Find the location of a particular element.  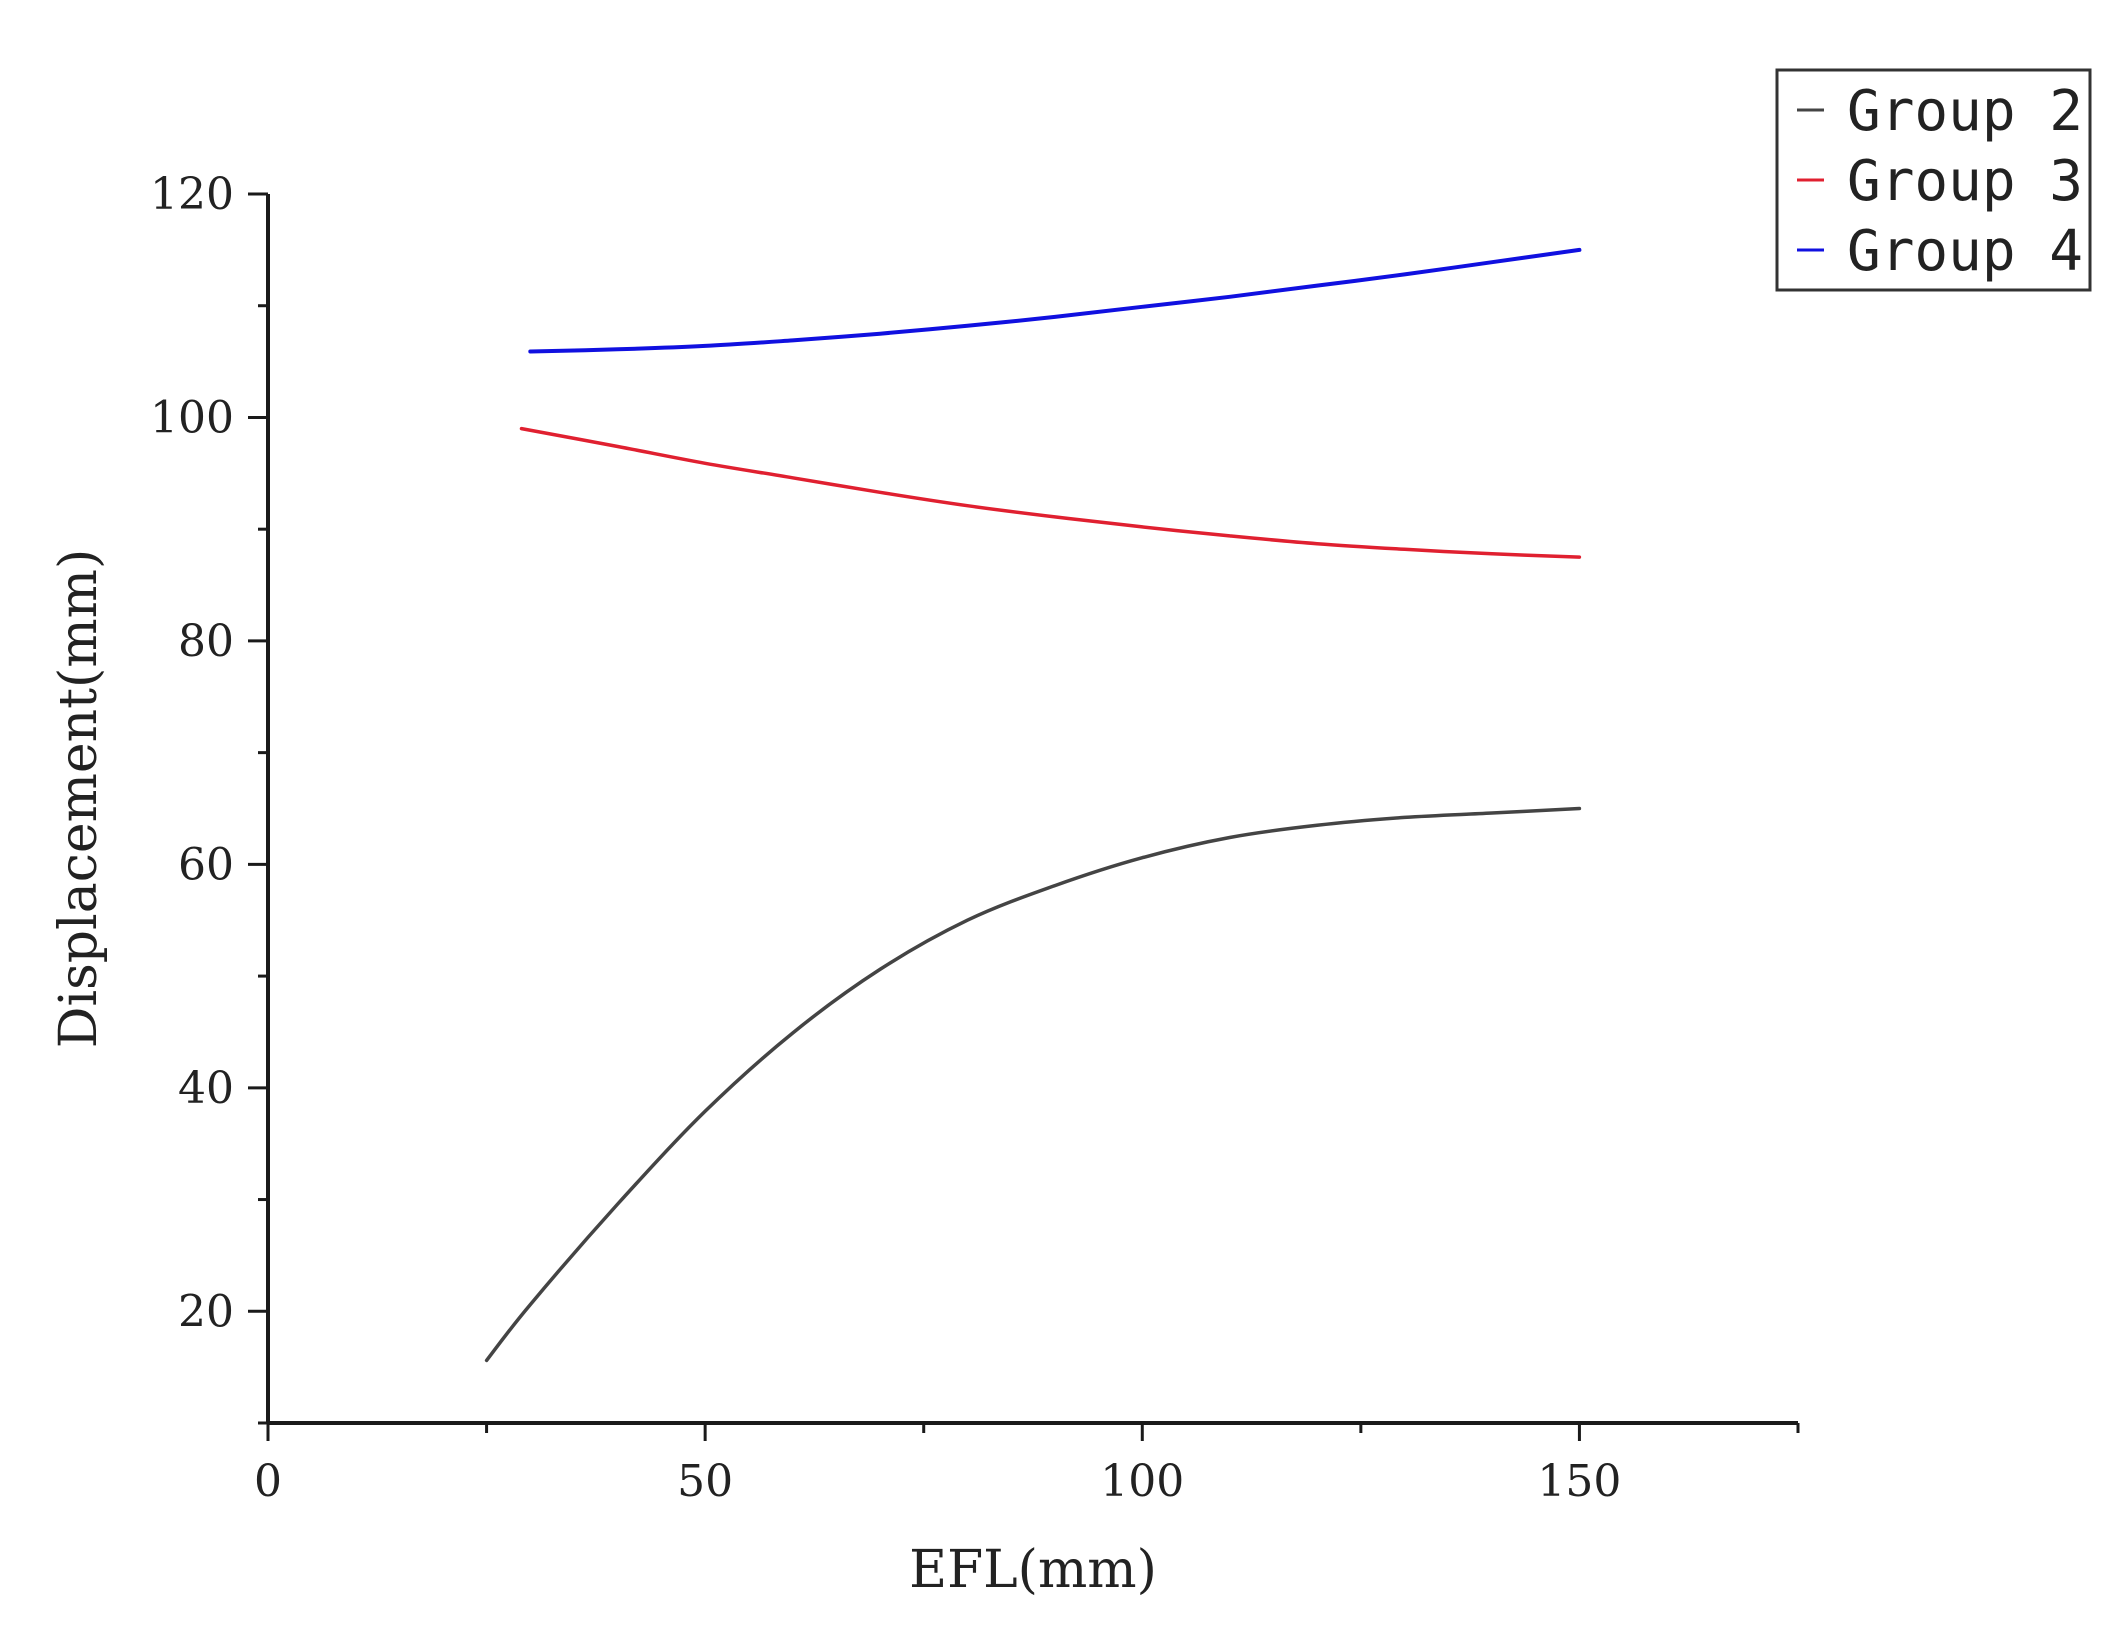

x-tick-label: 100 is located at coordinates (1142, 1481).